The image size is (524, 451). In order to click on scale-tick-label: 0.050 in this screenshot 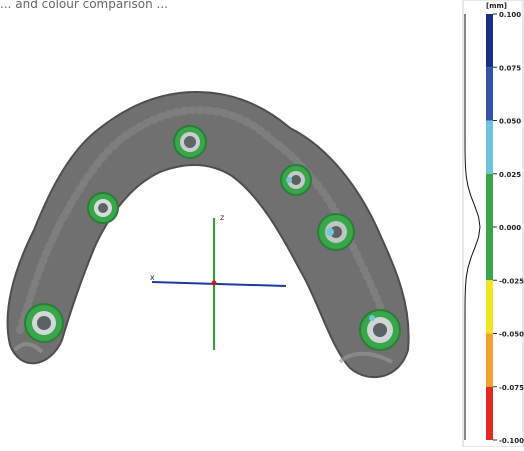, I will do `click(510, 122)`.